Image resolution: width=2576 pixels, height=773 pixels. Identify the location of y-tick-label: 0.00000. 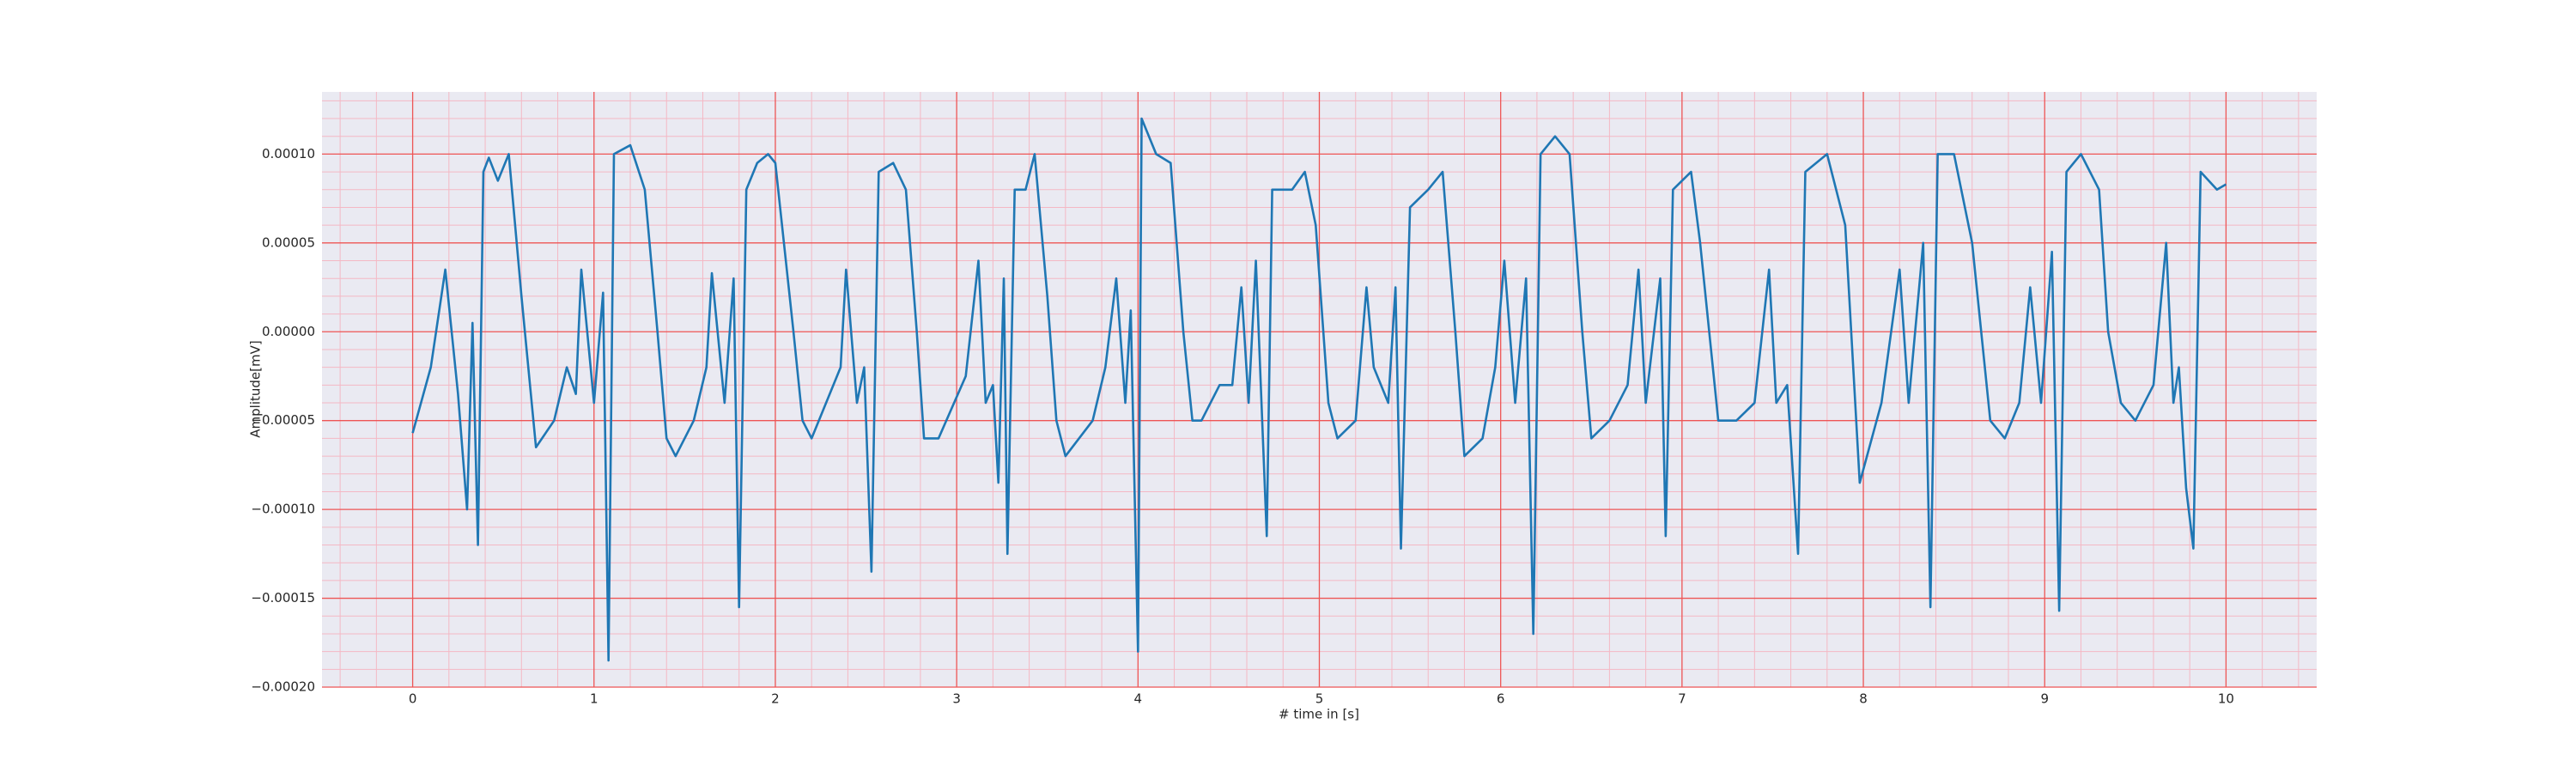
(289, 331).